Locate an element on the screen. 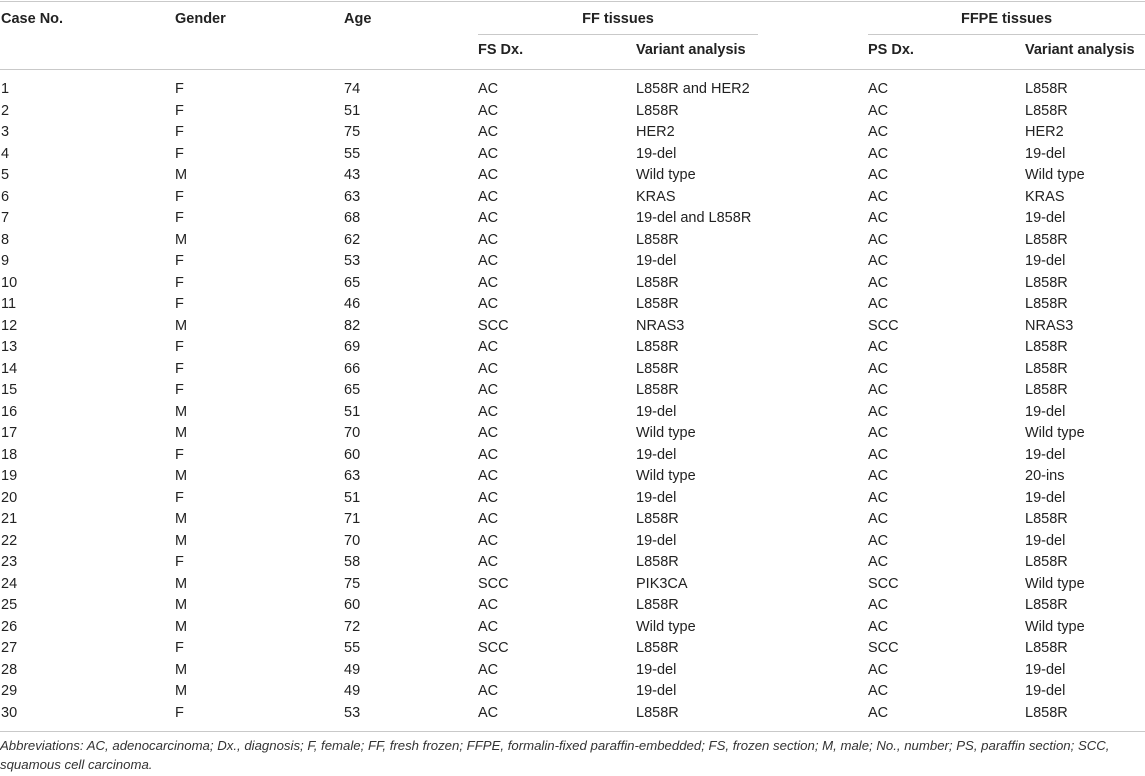 The image size is (1145, 776). table-row: 21 M 71 AC L858R AC L858R is located at coordinates (572, 520).